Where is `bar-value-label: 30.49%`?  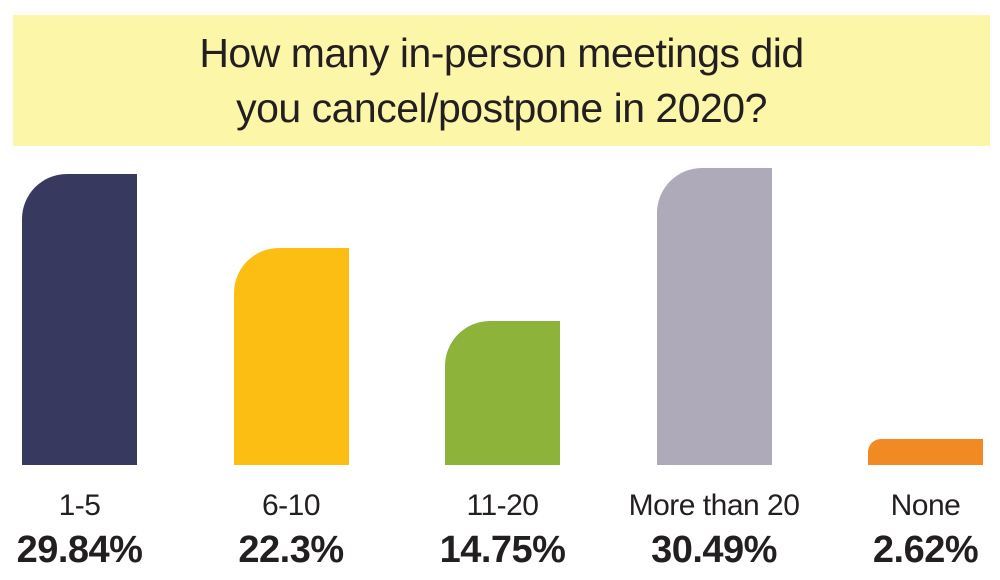
bar-value-label: 30.49% is located at coordinates (714, 550).